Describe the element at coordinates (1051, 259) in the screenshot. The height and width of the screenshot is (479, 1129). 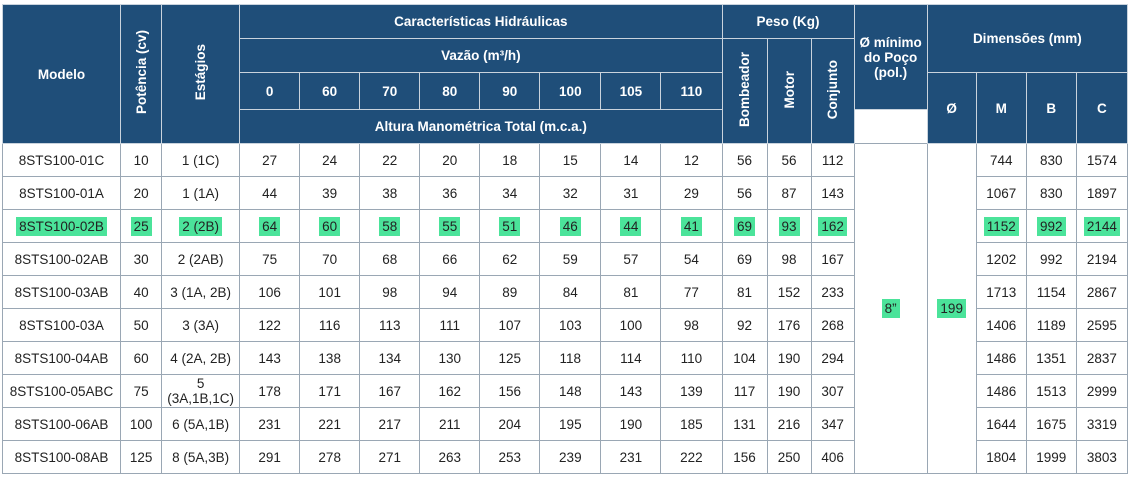
I see `cell-dim-b-value: 992` at that location.